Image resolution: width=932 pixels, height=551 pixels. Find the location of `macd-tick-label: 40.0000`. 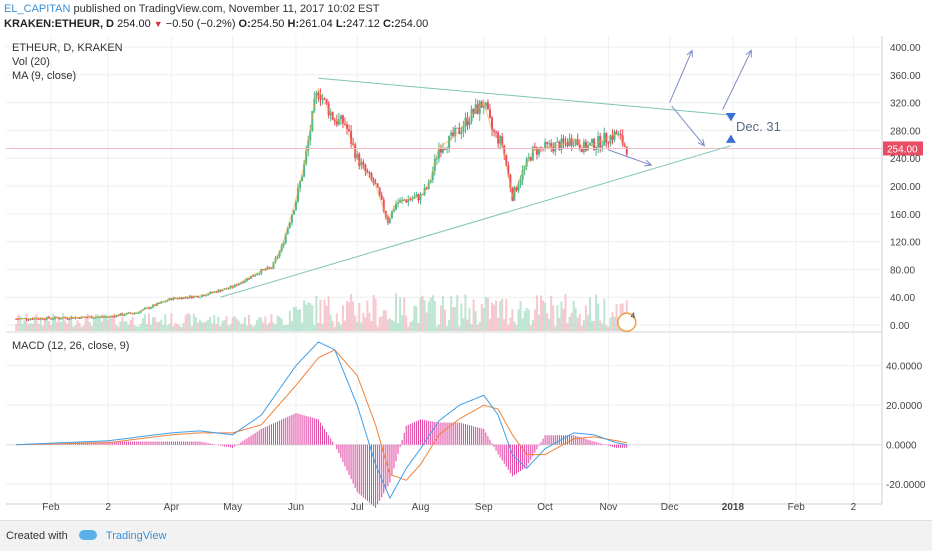

macd-tick-label: 40.0000 is located at coordinates (904, 367).